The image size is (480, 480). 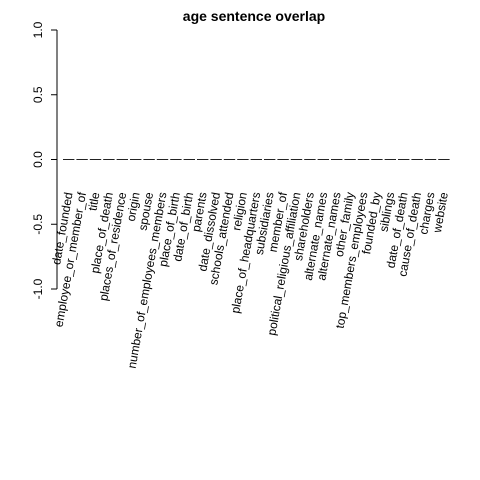 I want to click on y-axis: -1.0 -0.5 0.0 0.5 1.0, so click(x=44, y=160).